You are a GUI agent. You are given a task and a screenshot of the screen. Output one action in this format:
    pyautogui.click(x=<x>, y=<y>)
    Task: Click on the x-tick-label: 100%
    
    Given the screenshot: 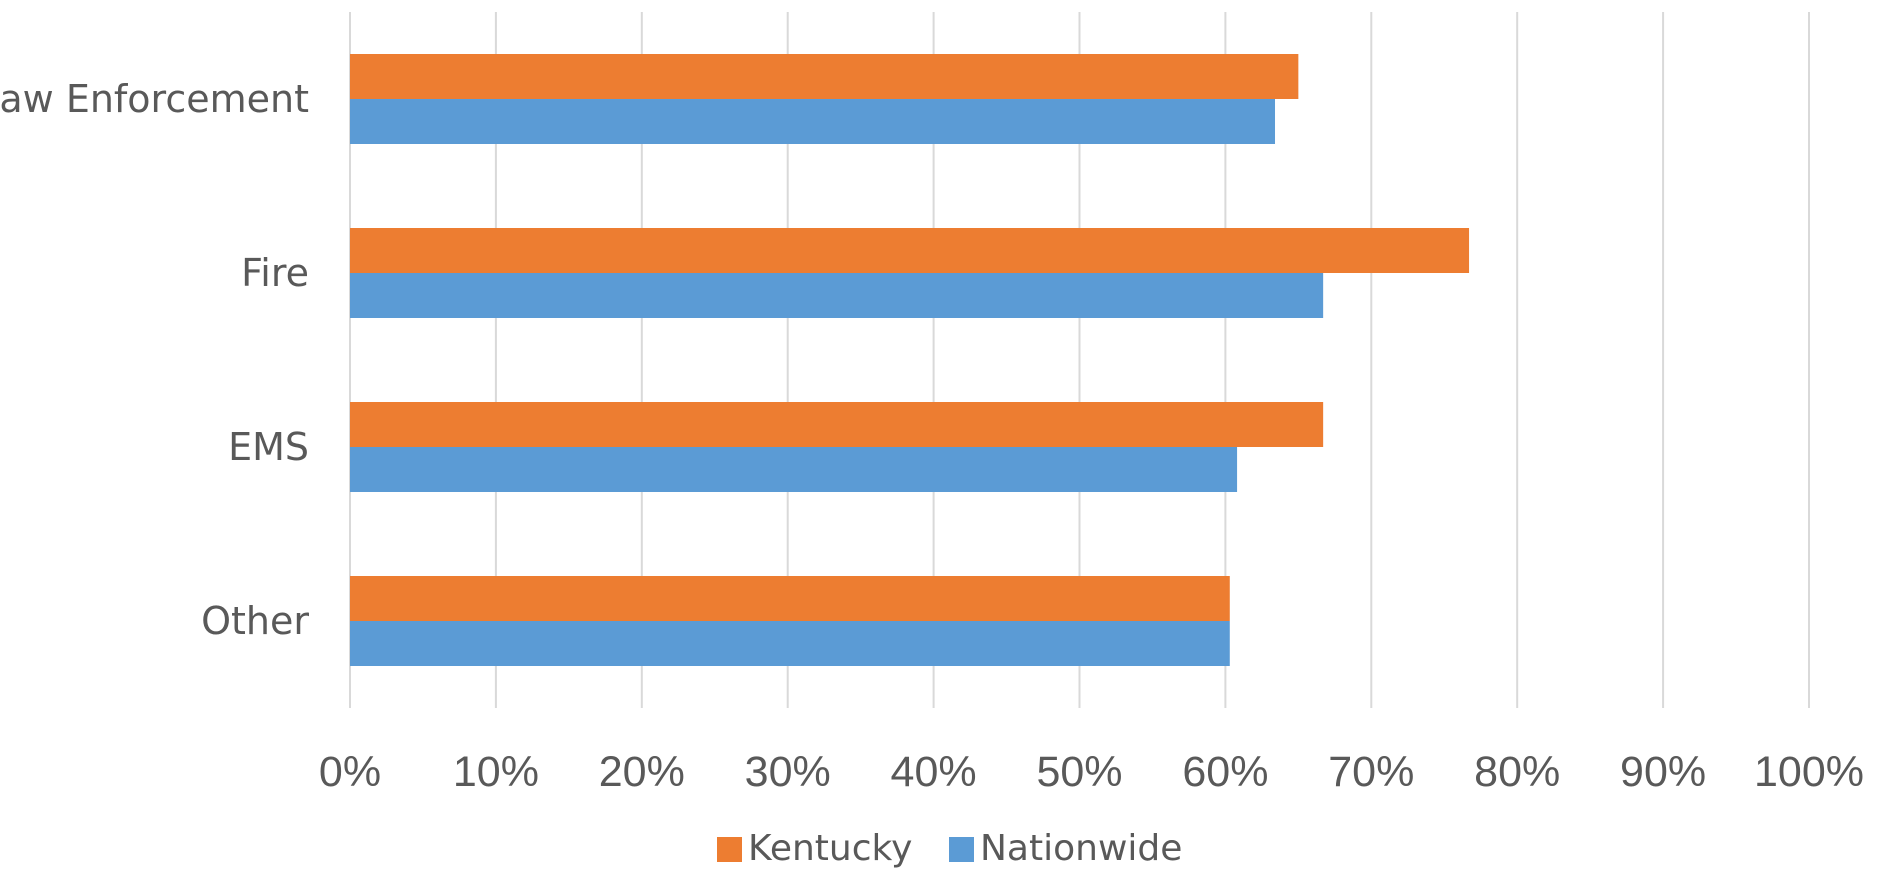 What is the action you would take?
    pyautogui.click(x=1809, y=772)
    